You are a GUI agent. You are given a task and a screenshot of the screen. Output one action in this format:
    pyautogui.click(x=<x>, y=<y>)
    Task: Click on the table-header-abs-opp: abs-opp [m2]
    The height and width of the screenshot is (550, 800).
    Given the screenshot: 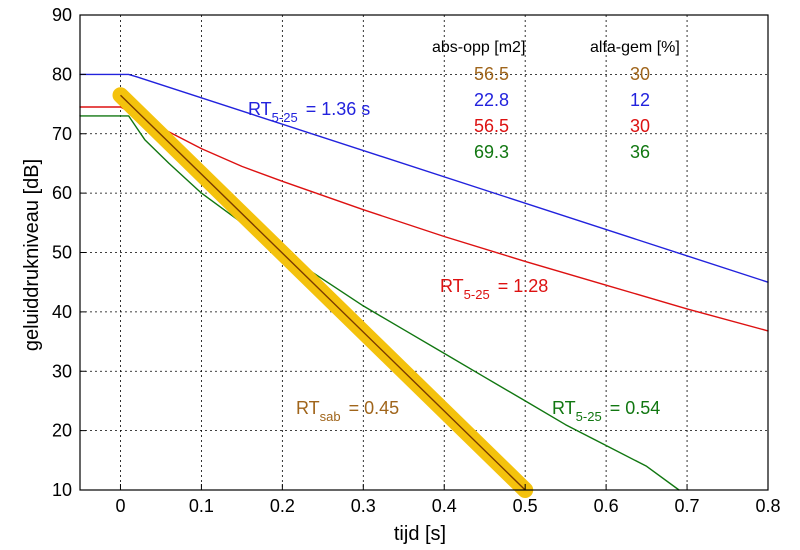 What is the action you would take?
    pyautogui.click(x=478, y=47)
    